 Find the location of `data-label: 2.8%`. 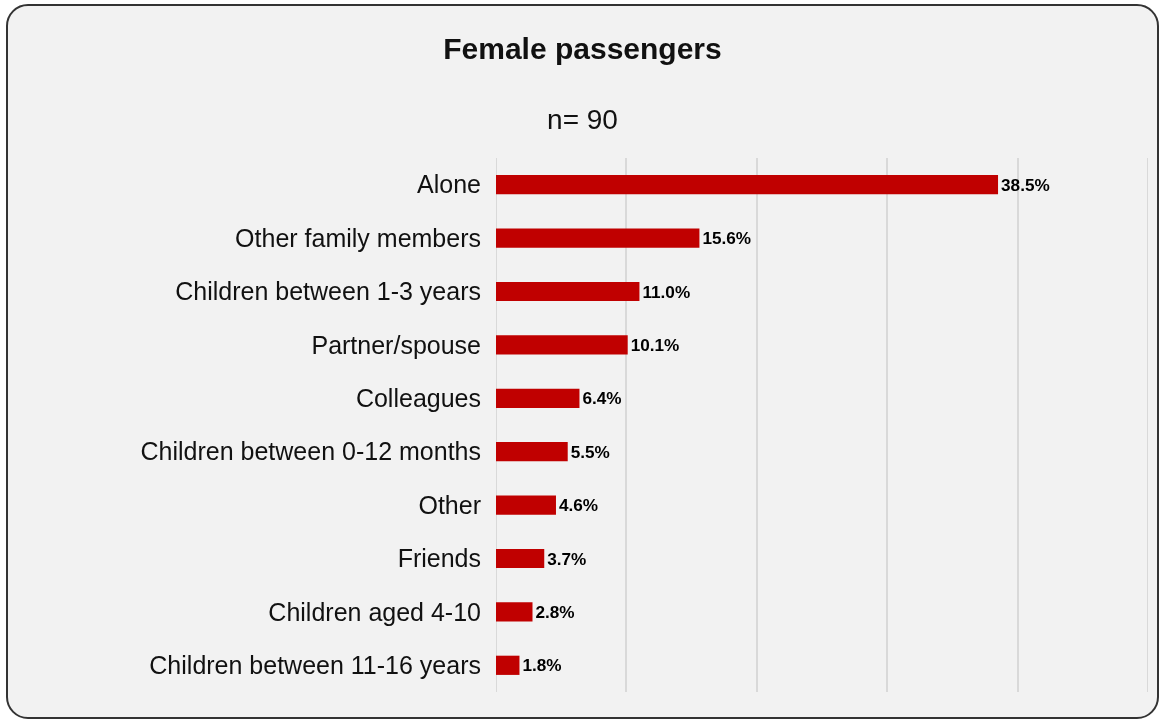

data-label: 2.8% is located at coordinates (555, 612).